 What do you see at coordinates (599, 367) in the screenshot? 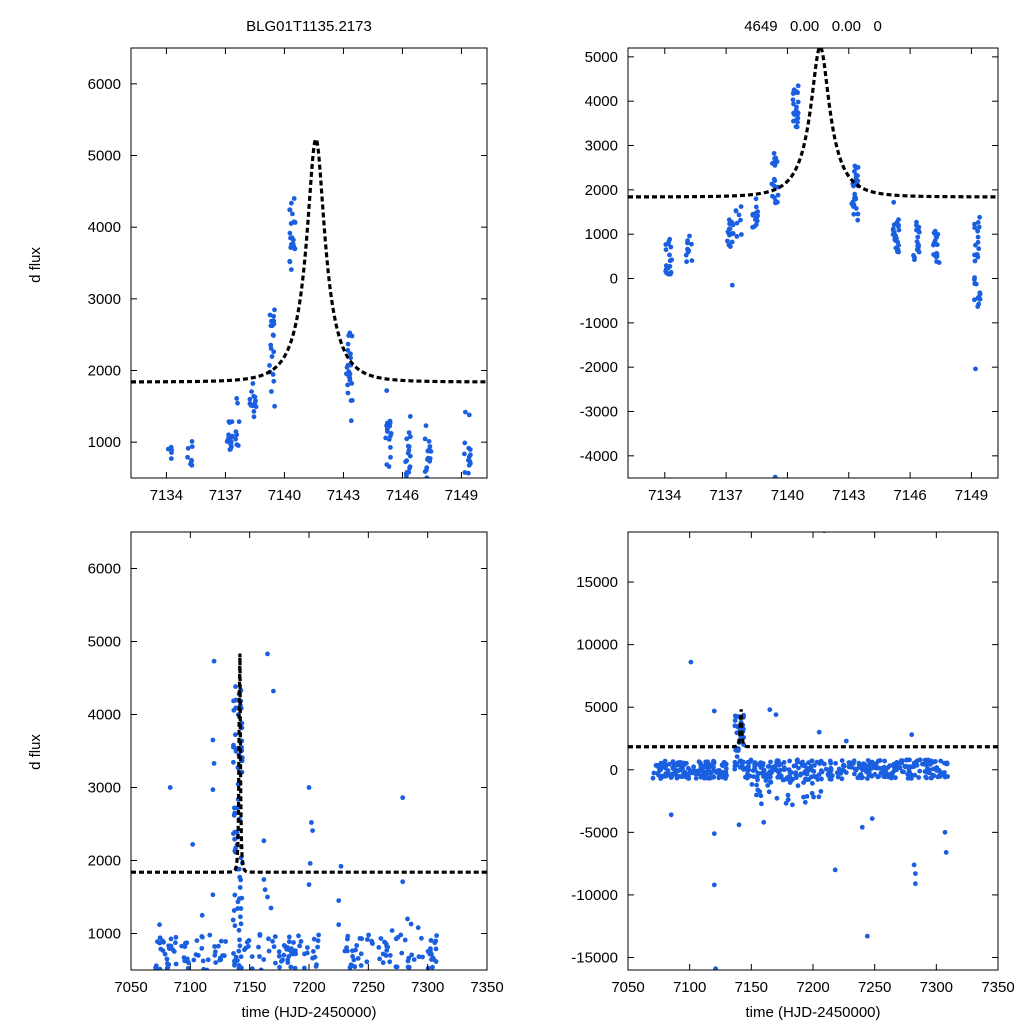
I see `y-tick-label: -2000` at bounding box center [599, 367].